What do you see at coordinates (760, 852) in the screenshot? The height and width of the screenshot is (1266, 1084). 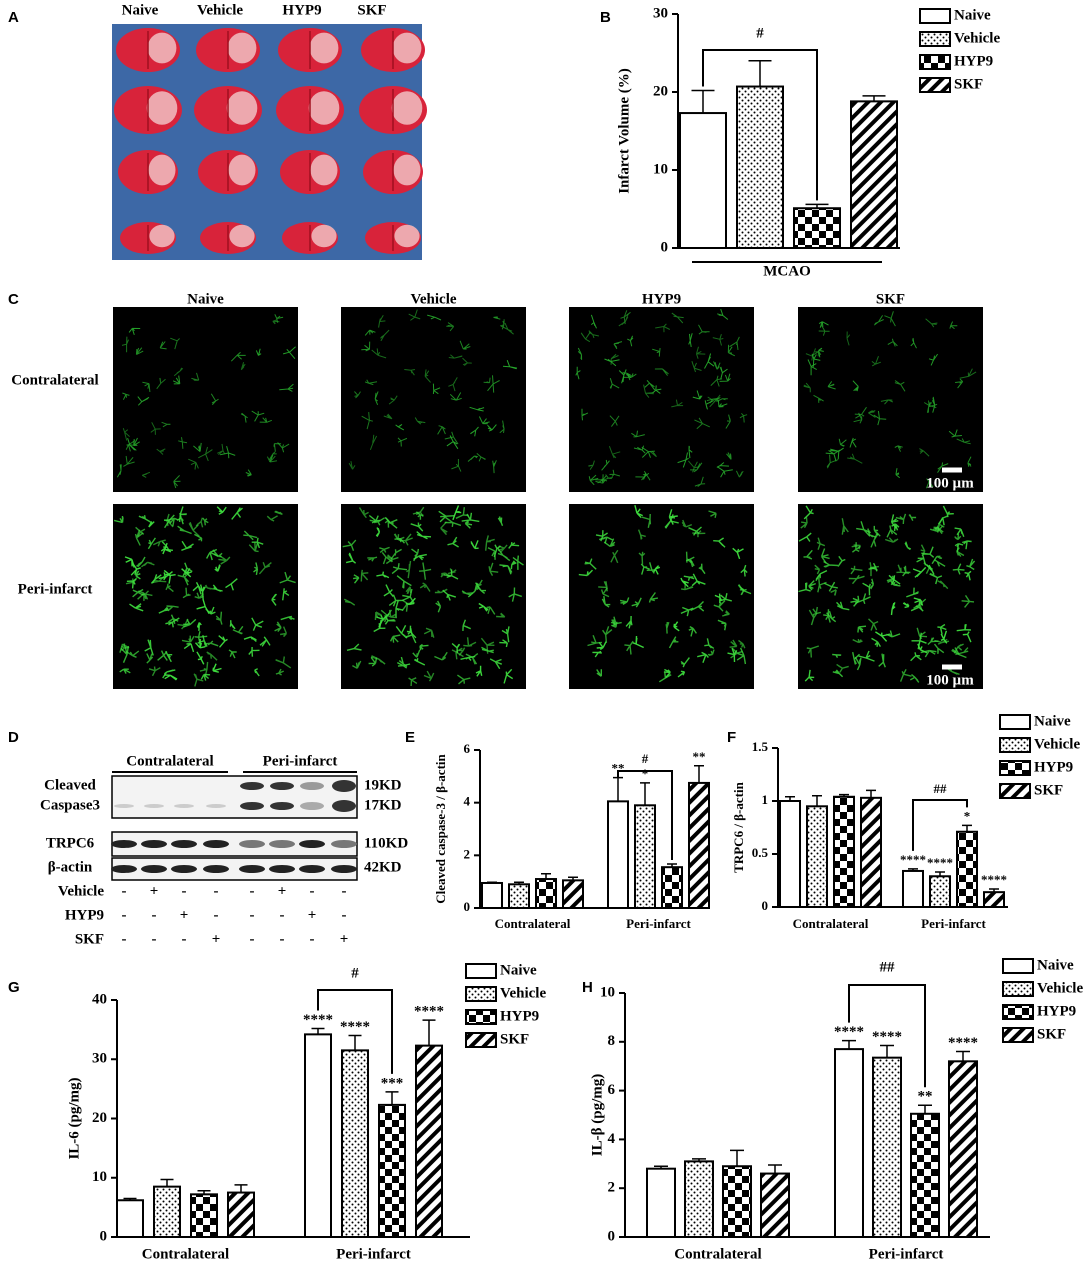 I see `y-tick-label: 0.5` at bounding box center [760, 852].